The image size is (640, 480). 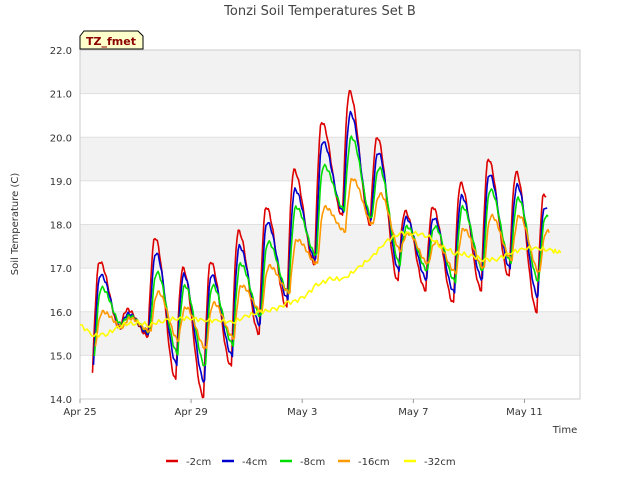 I want to click on y-axis-ticks: 14.0 15.0 16.0 17.0 18.0 19.0 20.0 21.0 22.0, so click(x=61, y=226).